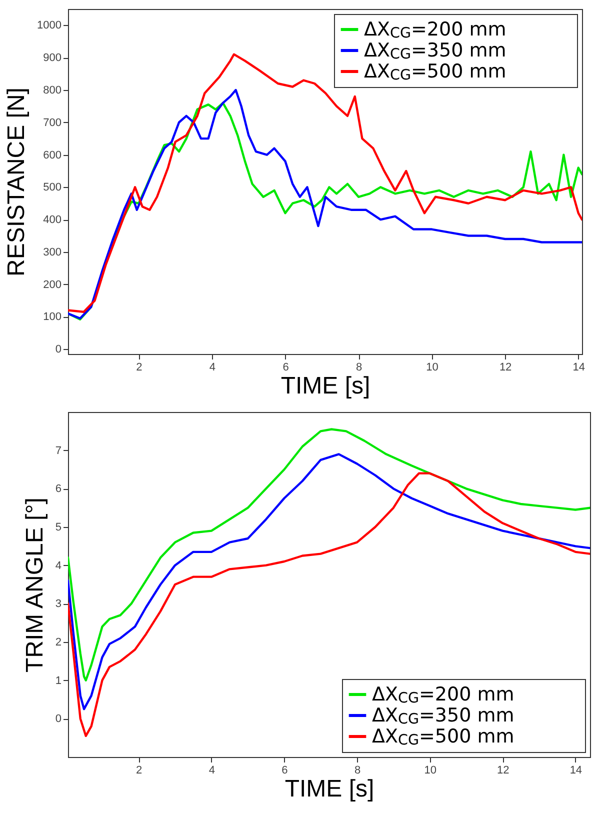  Describe the element at coordinates (52, 252) in the screenshot. I see `y-tick-label: 300` at that location.